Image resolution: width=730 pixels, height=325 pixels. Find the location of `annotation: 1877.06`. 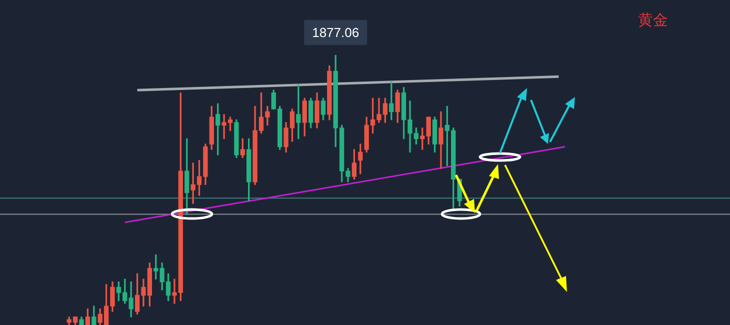

annotation: 1877.06 is located at coordinates (336, 32).